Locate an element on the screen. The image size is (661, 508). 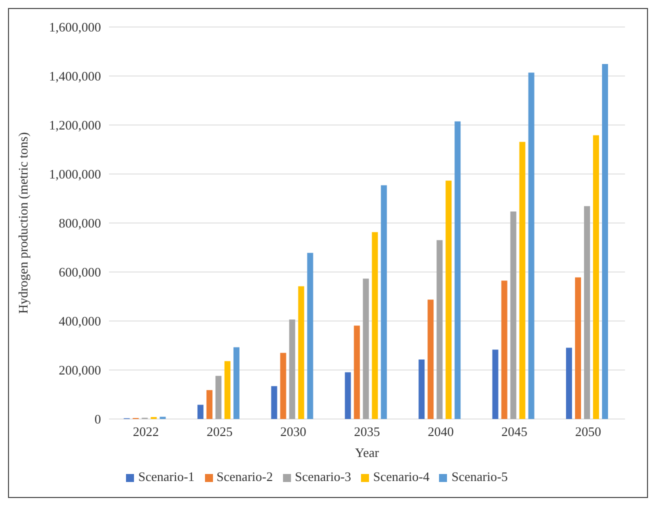
x-tick-label: 2035 is located at coordinates (367, 432).